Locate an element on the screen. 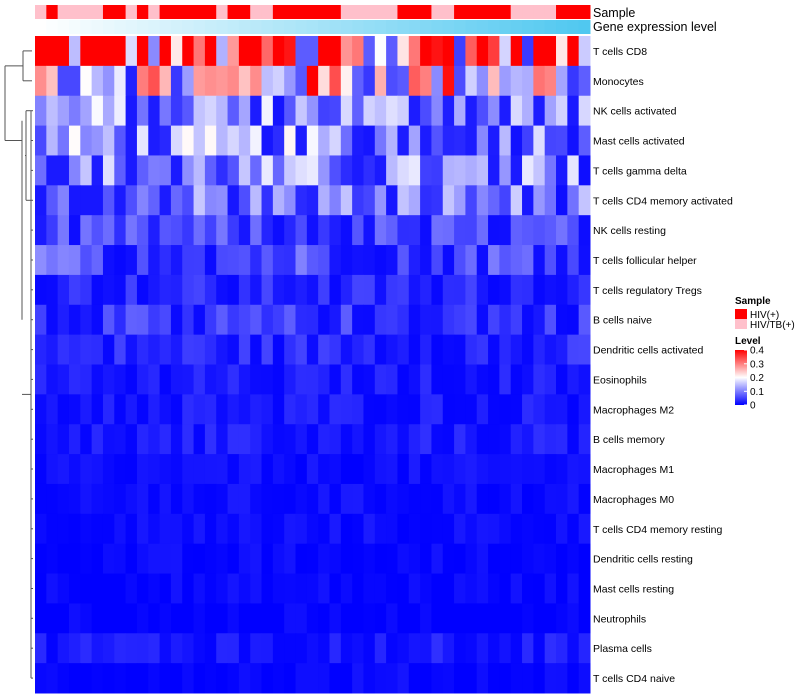 This screenshot has height=700, width=800. row-label: Dendritic cells resting is located at coordinates (643, 560).